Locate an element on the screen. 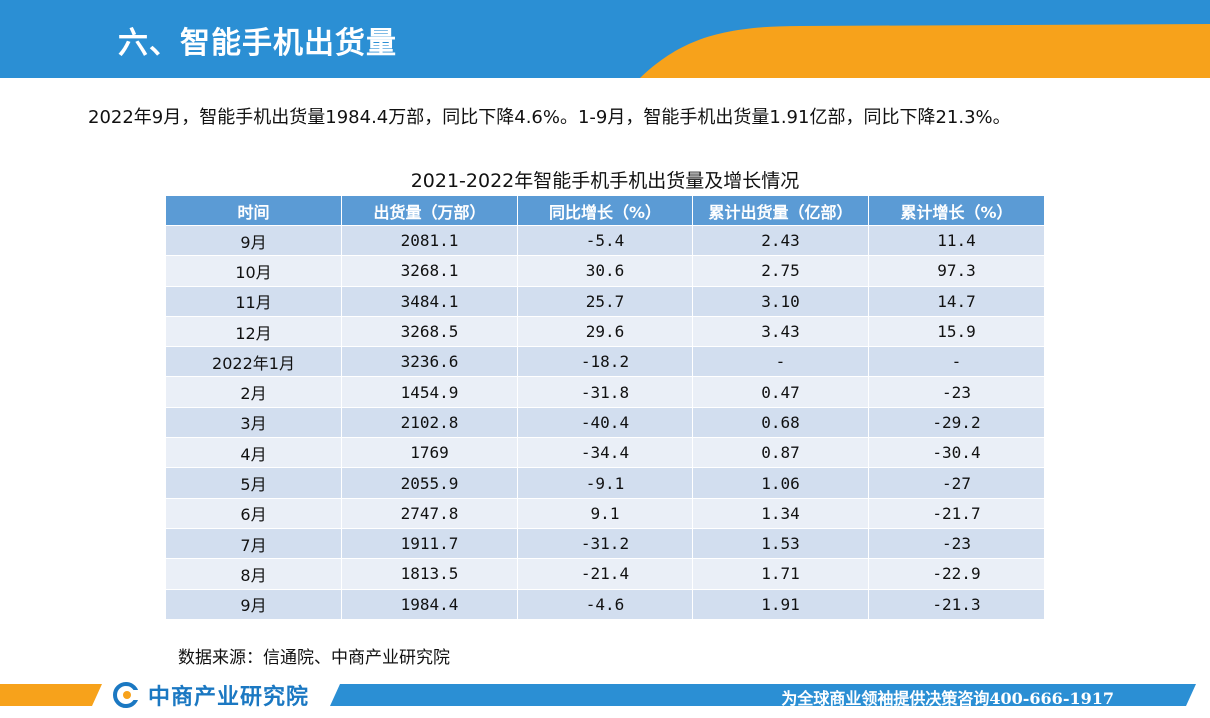 This screenshot has height=718, width=1210. cell-yoy-growth: 29.6 is located at coordinates (605, 331).